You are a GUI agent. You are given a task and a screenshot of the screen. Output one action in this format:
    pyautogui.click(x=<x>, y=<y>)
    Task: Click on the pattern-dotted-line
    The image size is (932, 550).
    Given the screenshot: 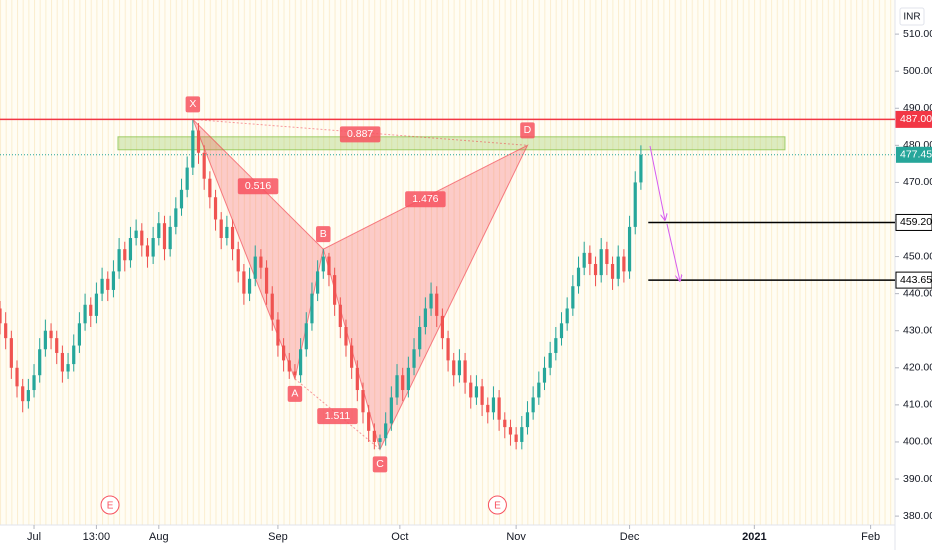 What is the action you would take?
    pyautogui.click(x=337, y=414)
    